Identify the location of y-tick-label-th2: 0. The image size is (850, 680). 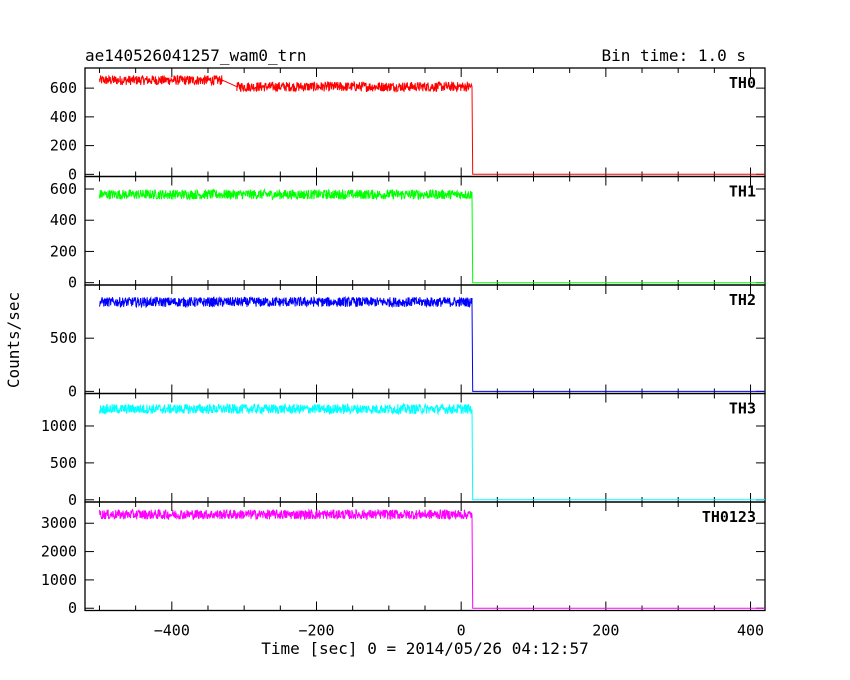
(72, 391).